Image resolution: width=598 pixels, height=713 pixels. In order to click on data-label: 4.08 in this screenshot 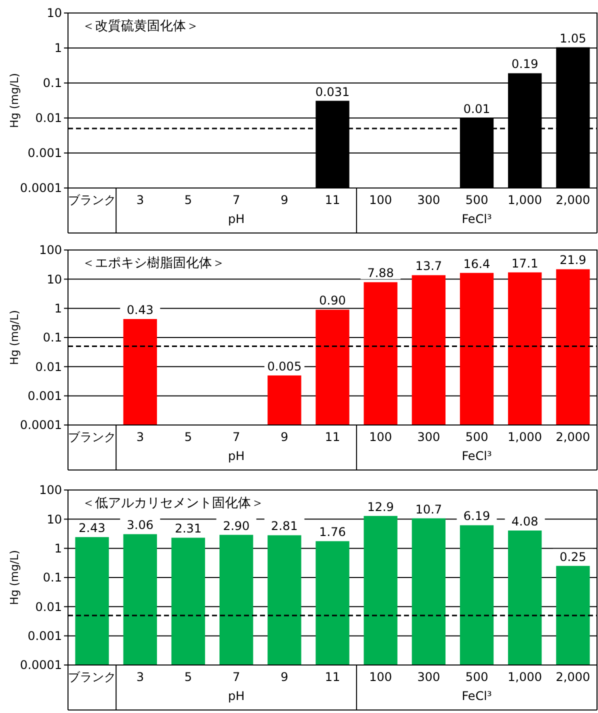, I will do `click(525, 521)`.